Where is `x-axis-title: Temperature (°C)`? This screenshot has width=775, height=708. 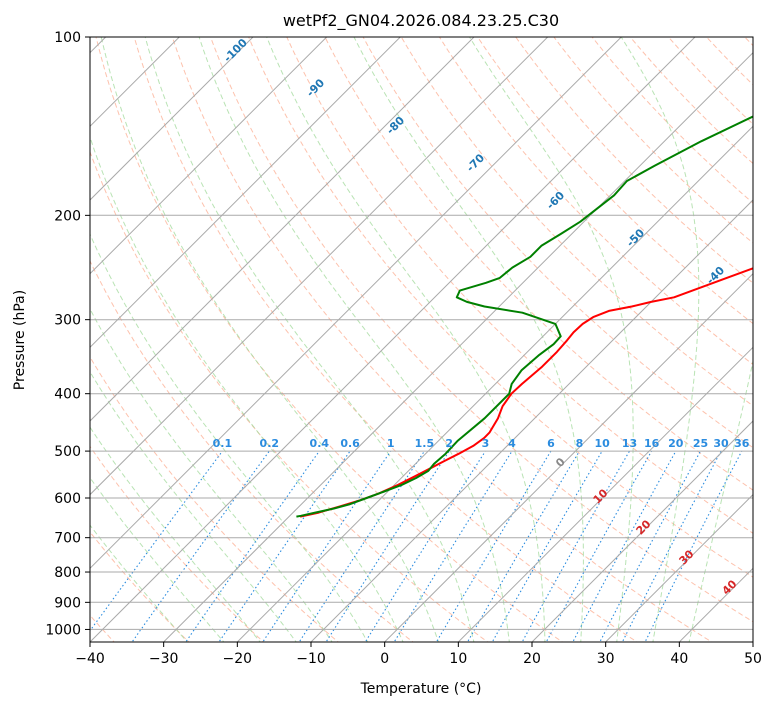 x-axis-title: Temperature (°C) is located at coordinates (421, 689).